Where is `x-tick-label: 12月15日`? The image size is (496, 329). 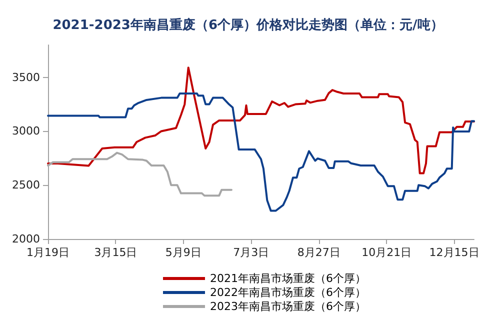
x-tick-label: 12月15日 is located at coordinates (454, 252).